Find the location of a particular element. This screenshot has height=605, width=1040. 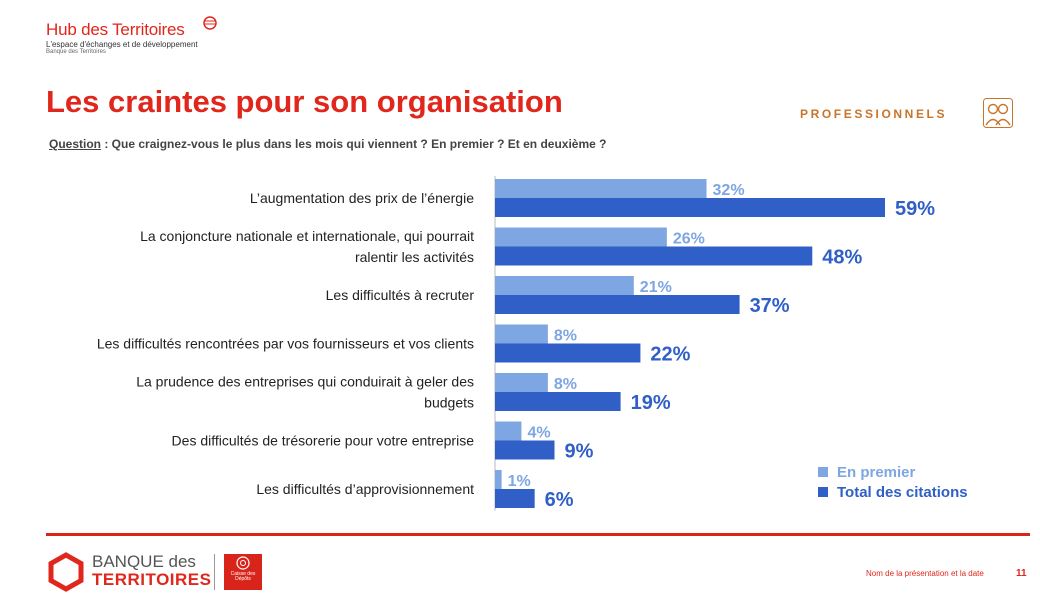

category-label: budgets is located at coordinates (449, 403).